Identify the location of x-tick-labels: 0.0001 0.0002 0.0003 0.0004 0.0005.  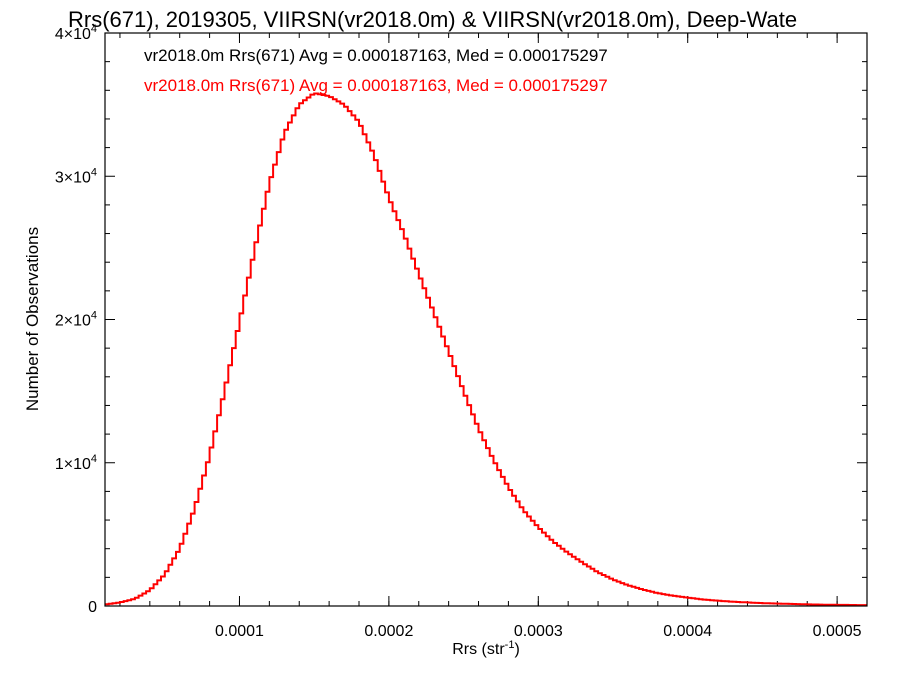
(538, 631).